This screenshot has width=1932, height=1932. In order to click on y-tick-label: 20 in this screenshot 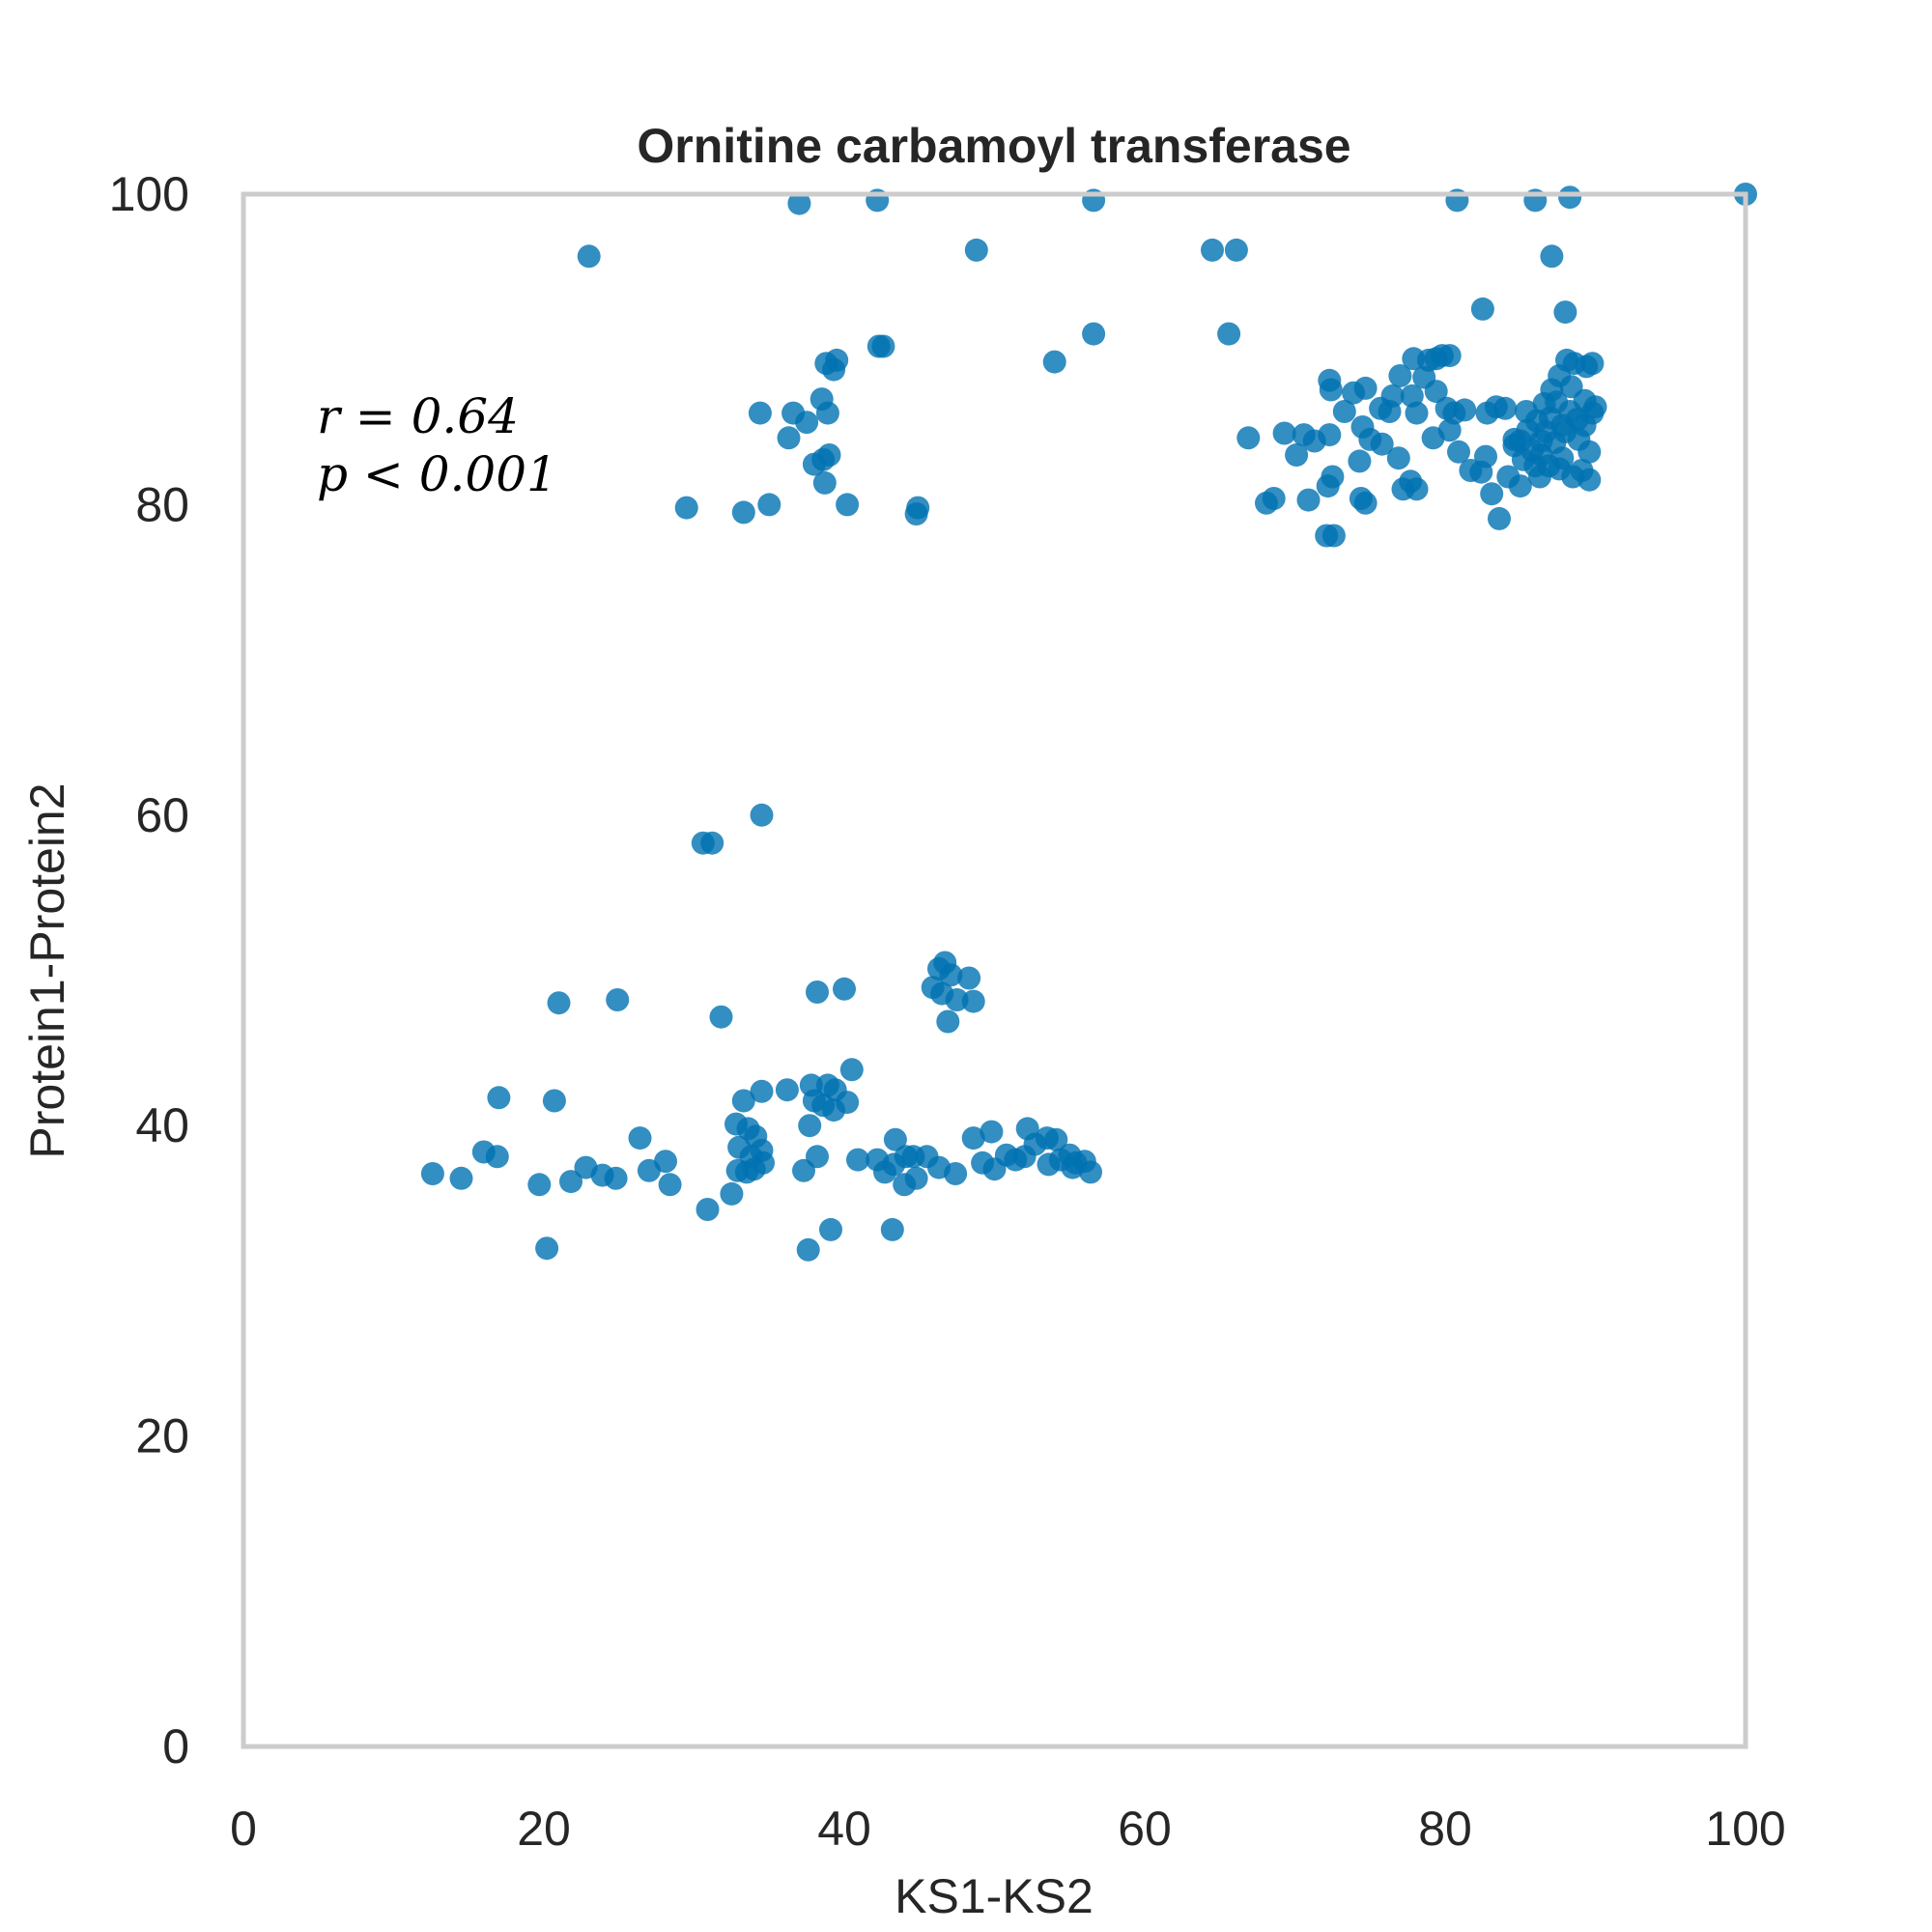, I will do `click(162, 1436)`.